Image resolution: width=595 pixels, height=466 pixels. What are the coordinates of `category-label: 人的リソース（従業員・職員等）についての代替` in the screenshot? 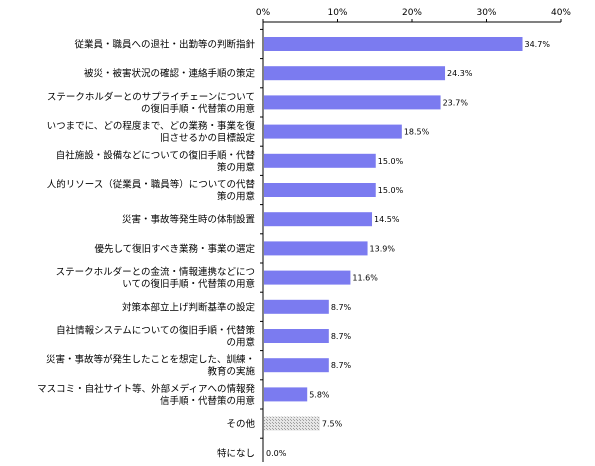 It's located at (151, 185).